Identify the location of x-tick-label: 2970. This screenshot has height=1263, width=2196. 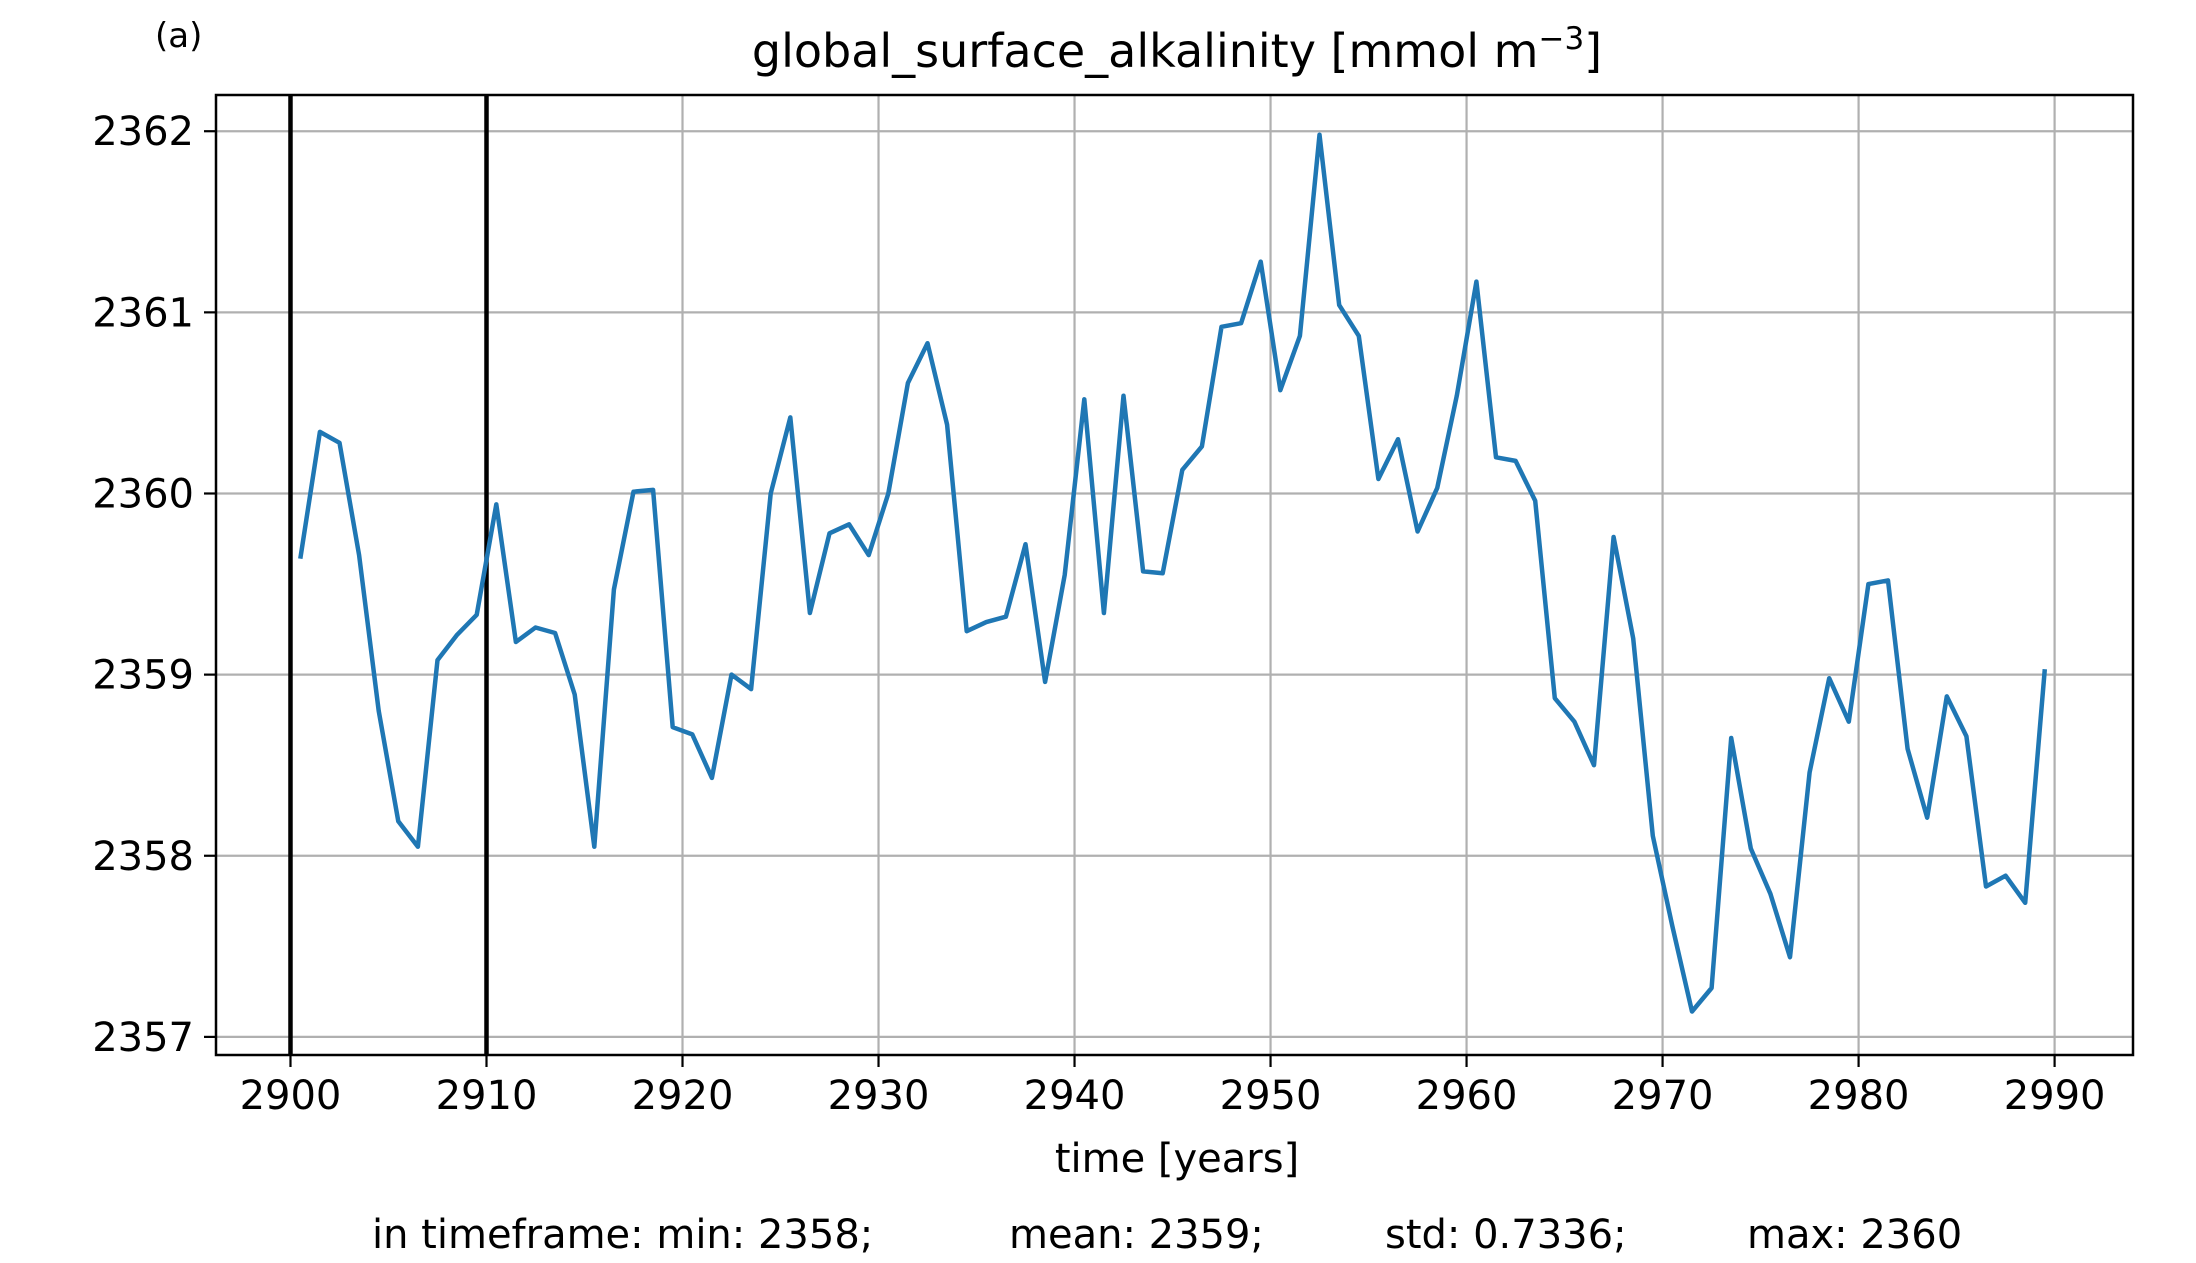
(1663, 1096).